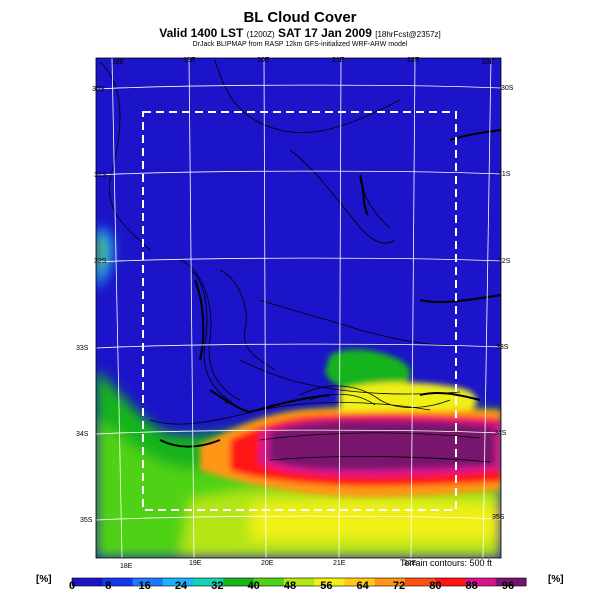  What do you see at coordinates (263, 60) in the screenshot?
I see `lon-top-label: 20E` at bounding box center [263, 60].